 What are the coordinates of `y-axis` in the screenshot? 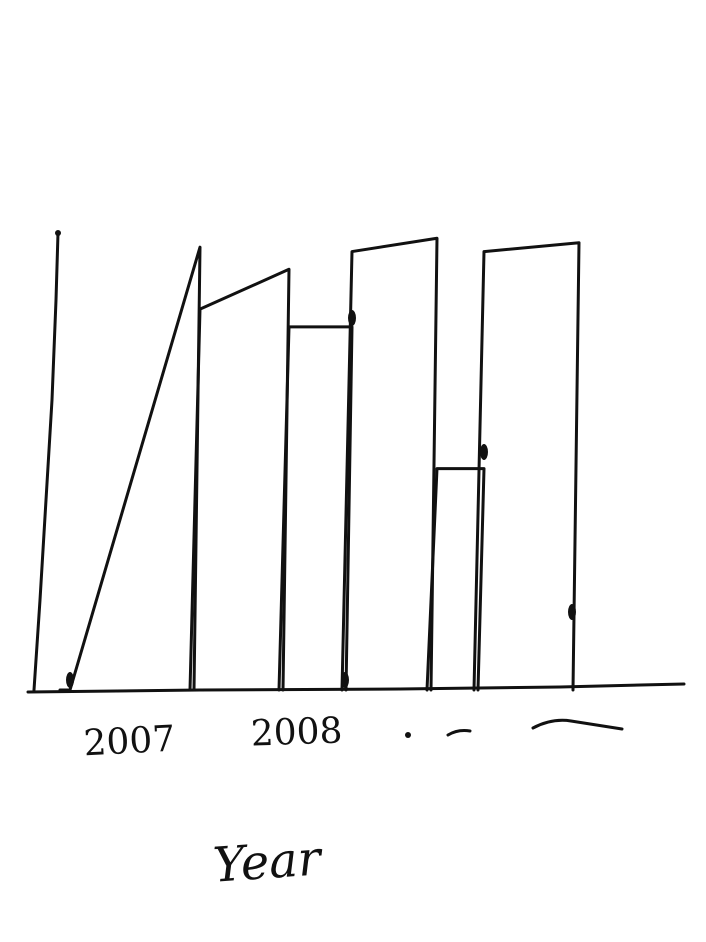 It's located at (46, 461).